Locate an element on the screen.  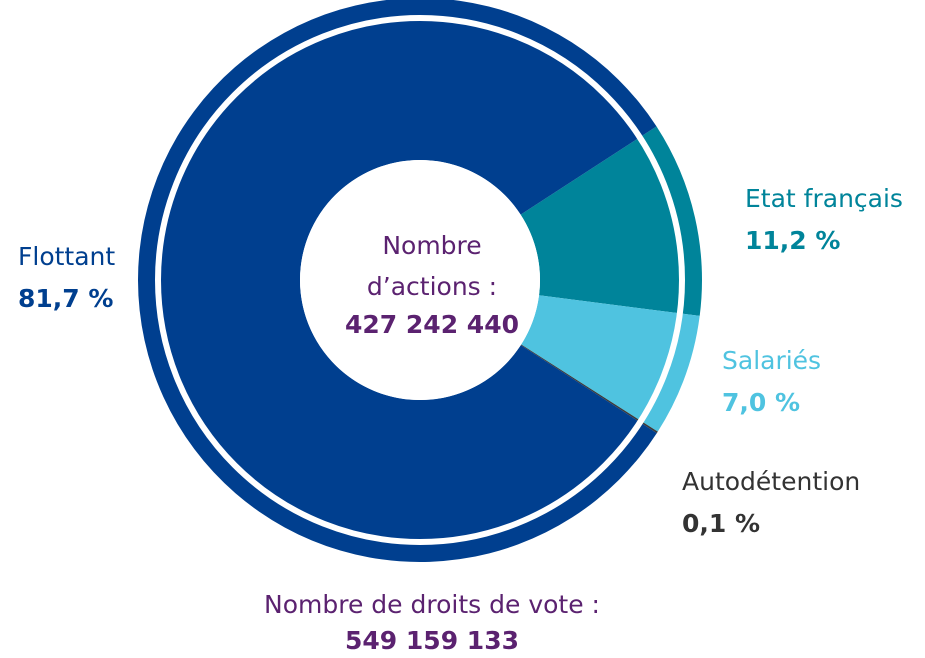
slice-value: 81,7 % is located at coordinates (65, 298).